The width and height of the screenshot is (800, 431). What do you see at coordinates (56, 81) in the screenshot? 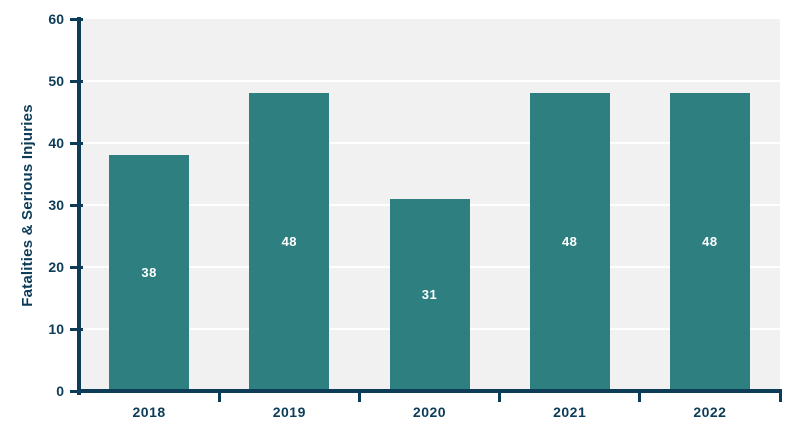
I see `y-tick-label-50: 50` at bounding box center [56, 81].